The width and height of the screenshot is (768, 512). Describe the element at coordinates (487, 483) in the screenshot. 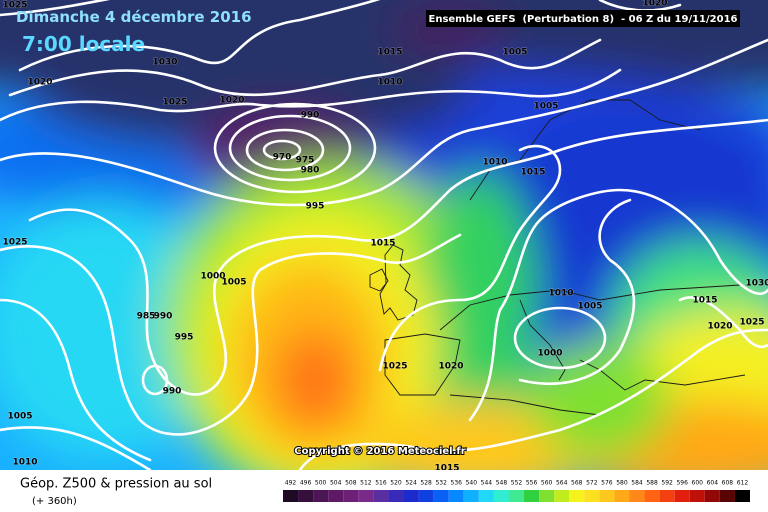

I see `scale-label: 544` at that location.